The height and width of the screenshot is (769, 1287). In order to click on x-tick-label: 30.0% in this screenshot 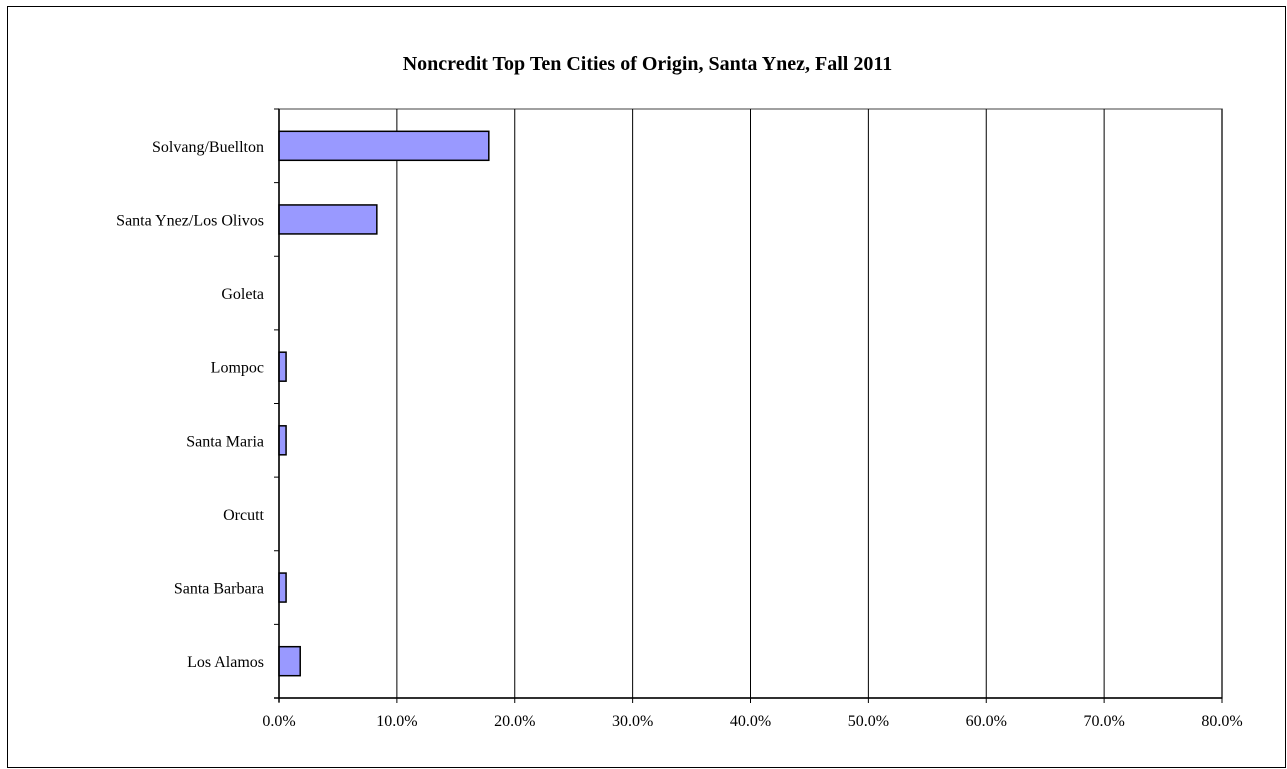, I will do `click(632, 721)`.